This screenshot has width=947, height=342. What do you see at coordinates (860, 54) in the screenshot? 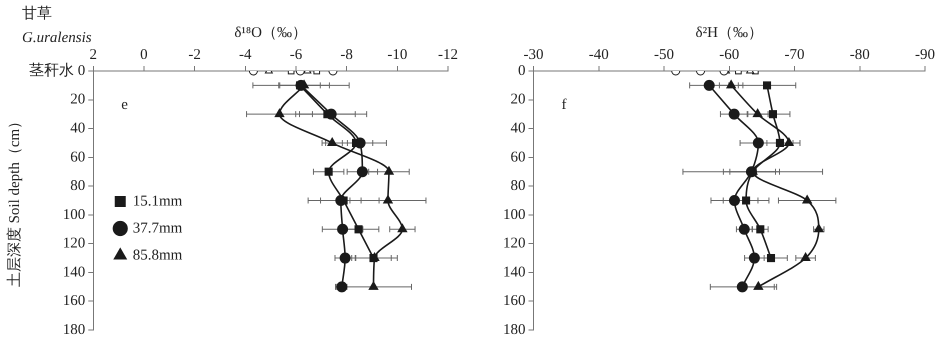
I see `x-tick-label: -80` at bounding box center [860, 54].